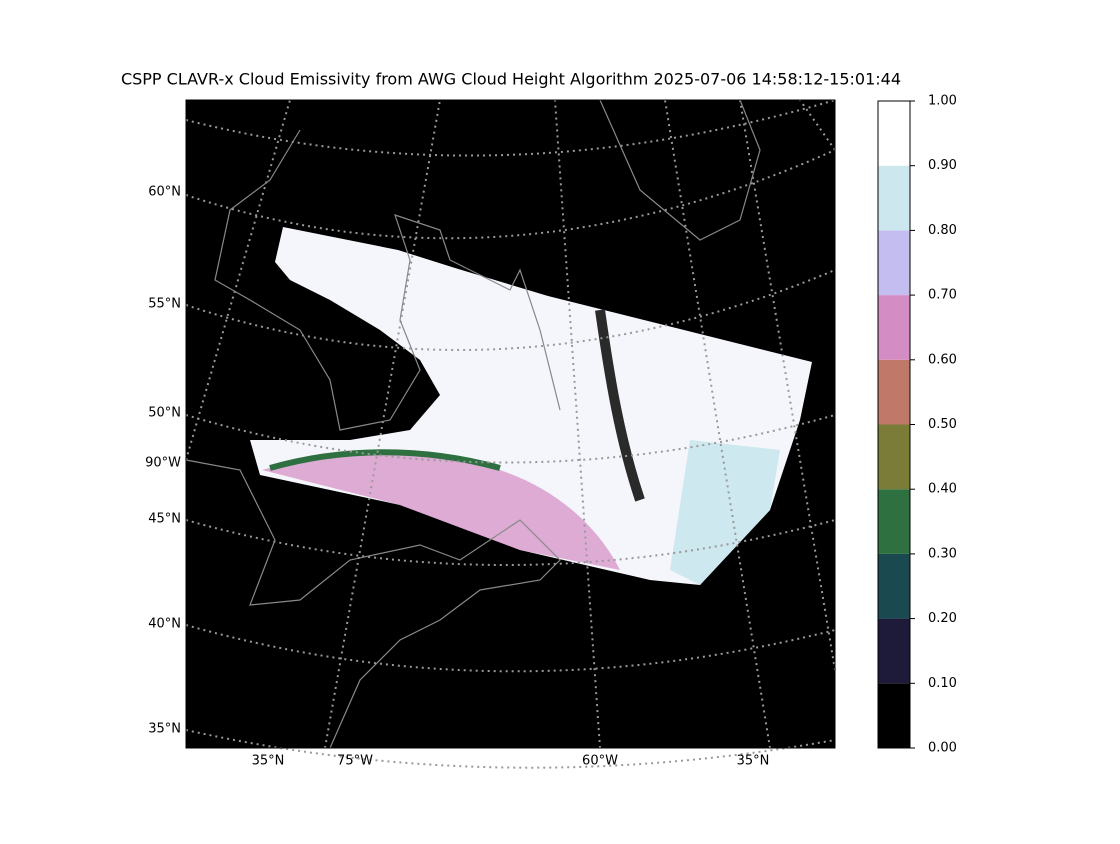 This screenshot has height=844, width=1120. What do you see at coordinates (942, 165) in the screenshot?
I see `colorbar-tick-label: 0.90` at bounding box center [942, 165].